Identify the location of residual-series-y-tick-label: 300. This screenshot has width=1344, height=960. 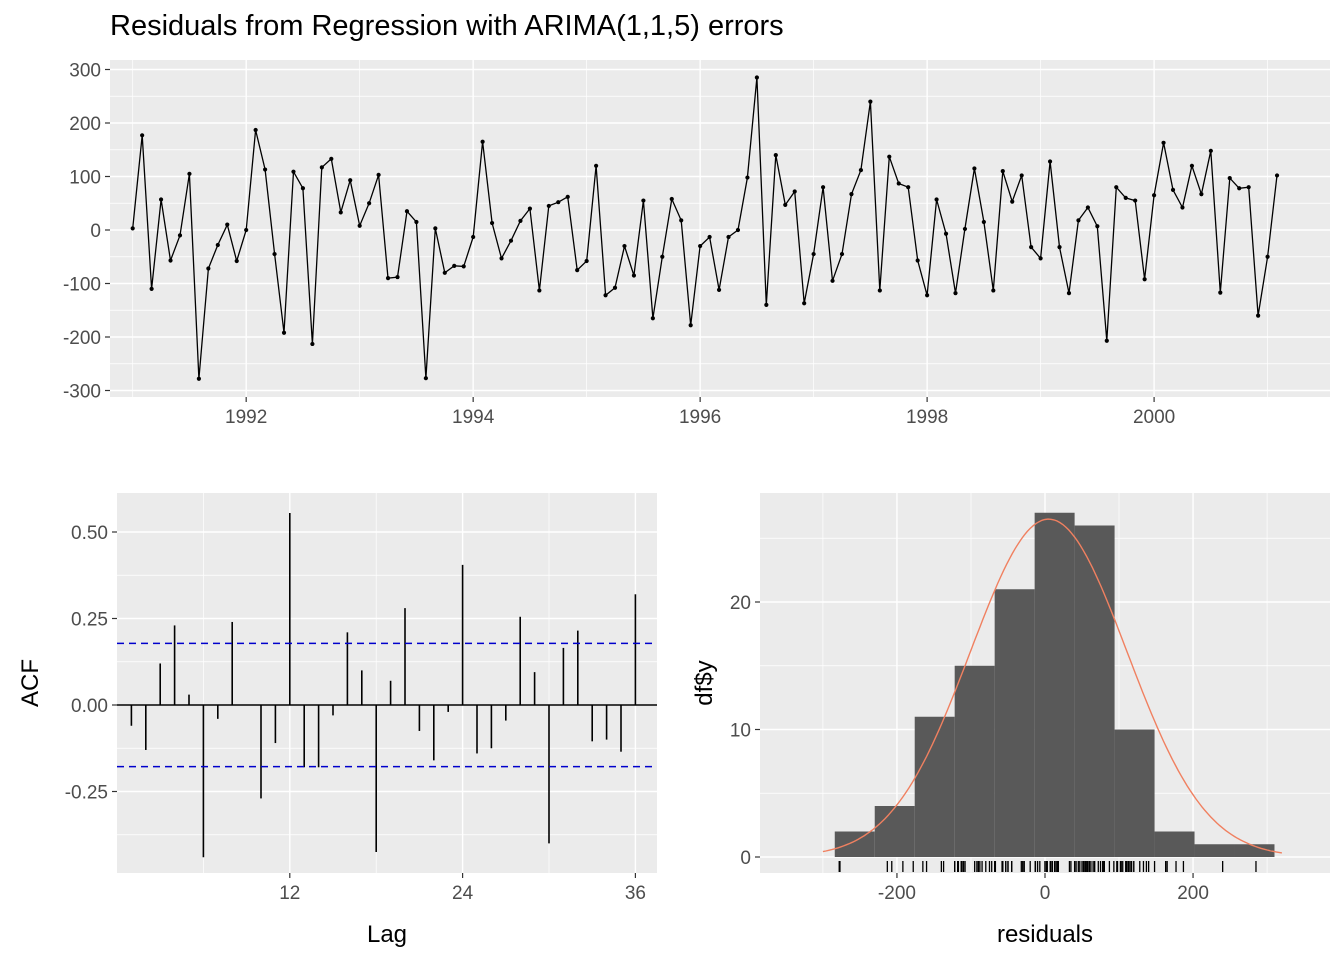
(85, 71).